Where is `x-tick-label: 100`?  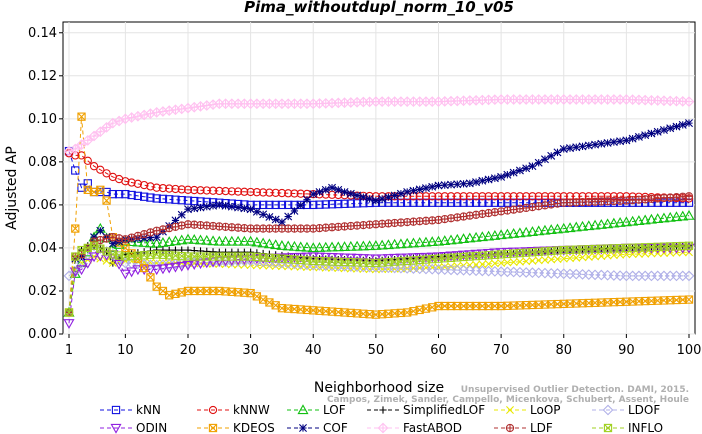 x-tick-label: 100 is located at coordinates (689, 350).